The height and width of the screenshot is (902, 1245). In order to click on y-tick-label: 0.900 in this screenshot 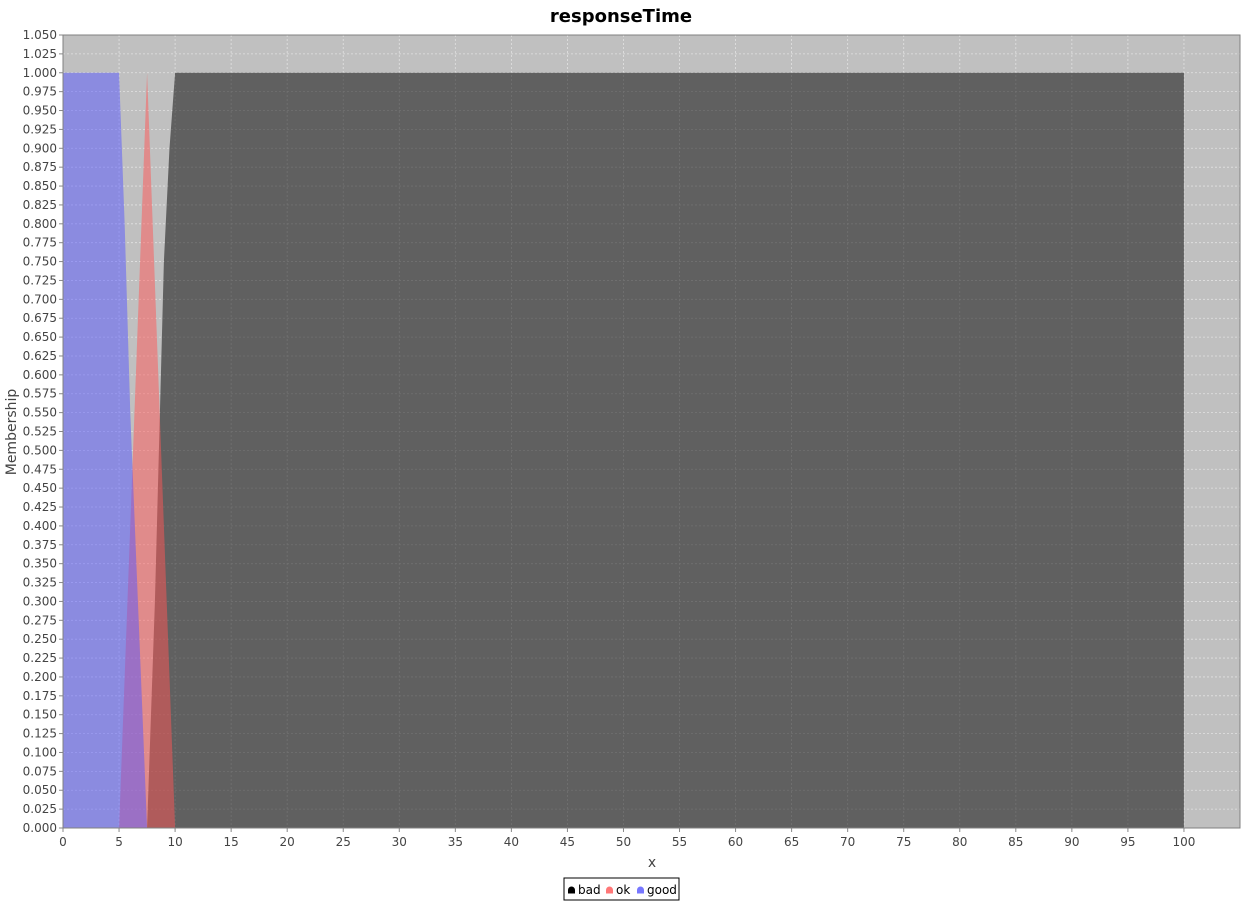, I will do `click(40, 148)`.